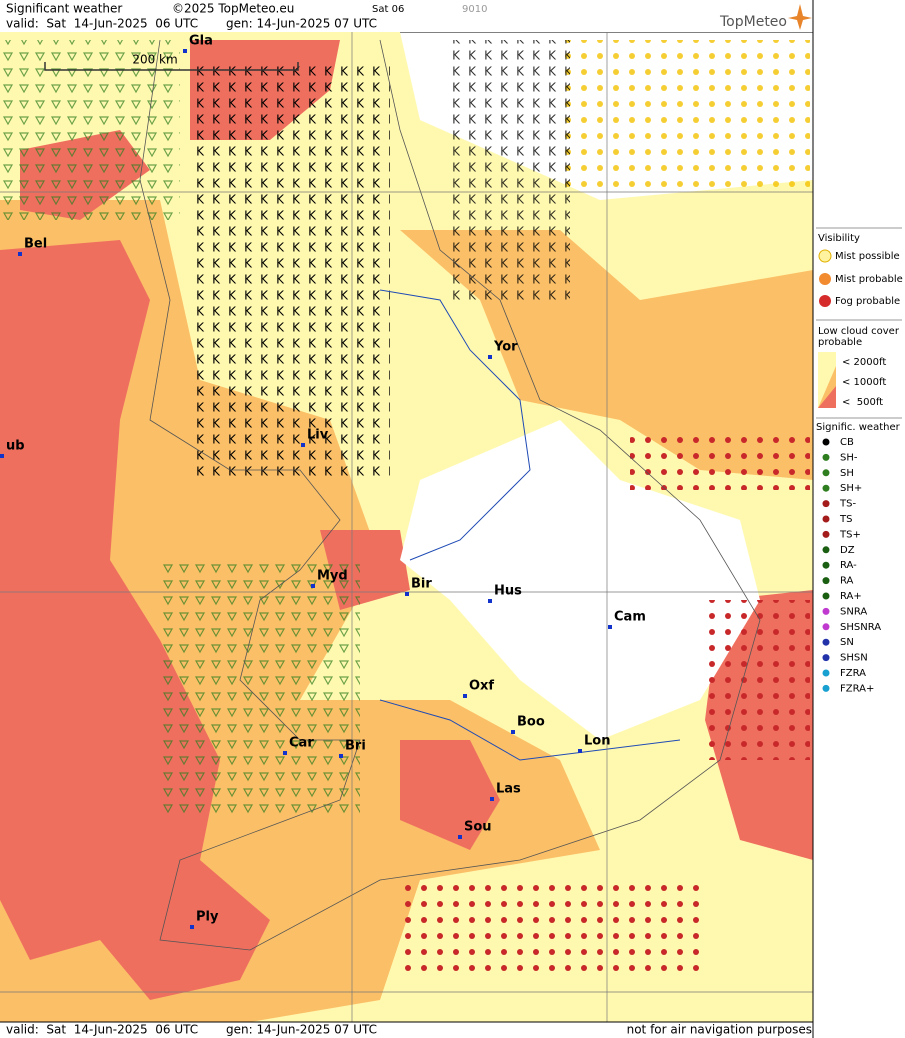 Image resolution: width=905 pixels, height=1038 pixels. What do you see at coordinates (64, 9) in the screenshot?
I see `title: Significant weather` at bounding box center [64, 9].